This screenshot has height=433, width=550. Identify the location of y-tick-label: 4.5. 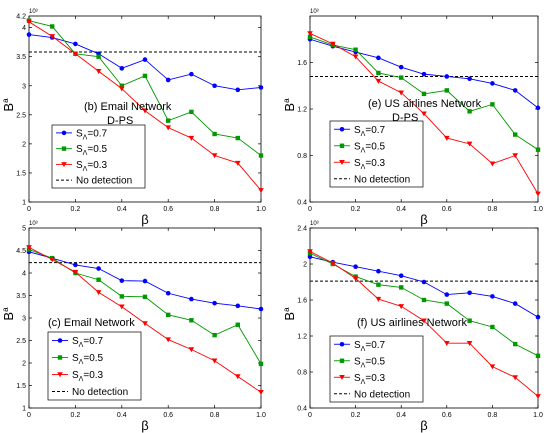
(21, 251).